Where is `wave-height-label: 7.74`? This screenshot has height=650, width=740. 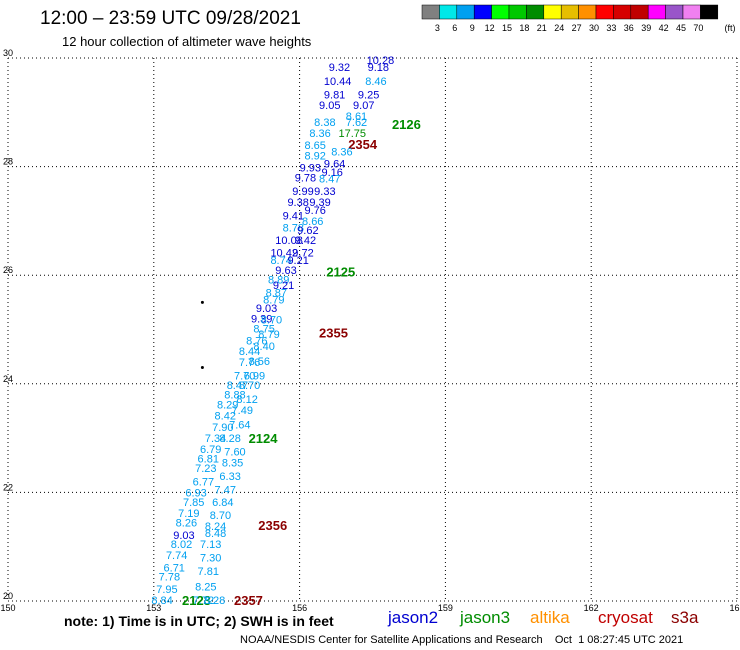 wave-height-label: 7.74 is located at coordinates (176, 556).